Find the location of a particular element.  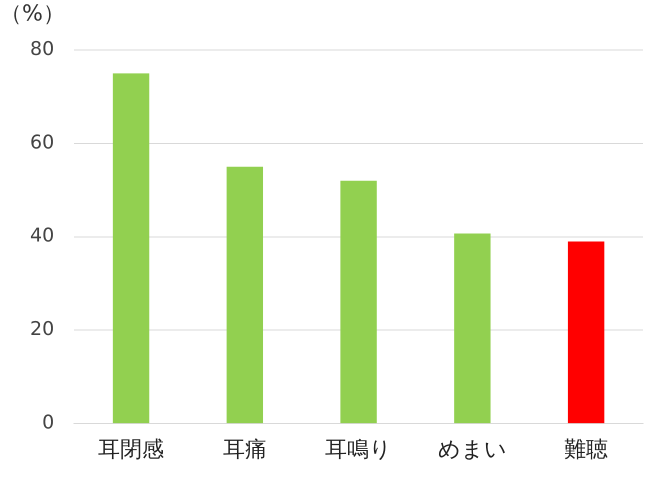

x-tick-label: 耳閉感 is located at coordinates (131, 450).